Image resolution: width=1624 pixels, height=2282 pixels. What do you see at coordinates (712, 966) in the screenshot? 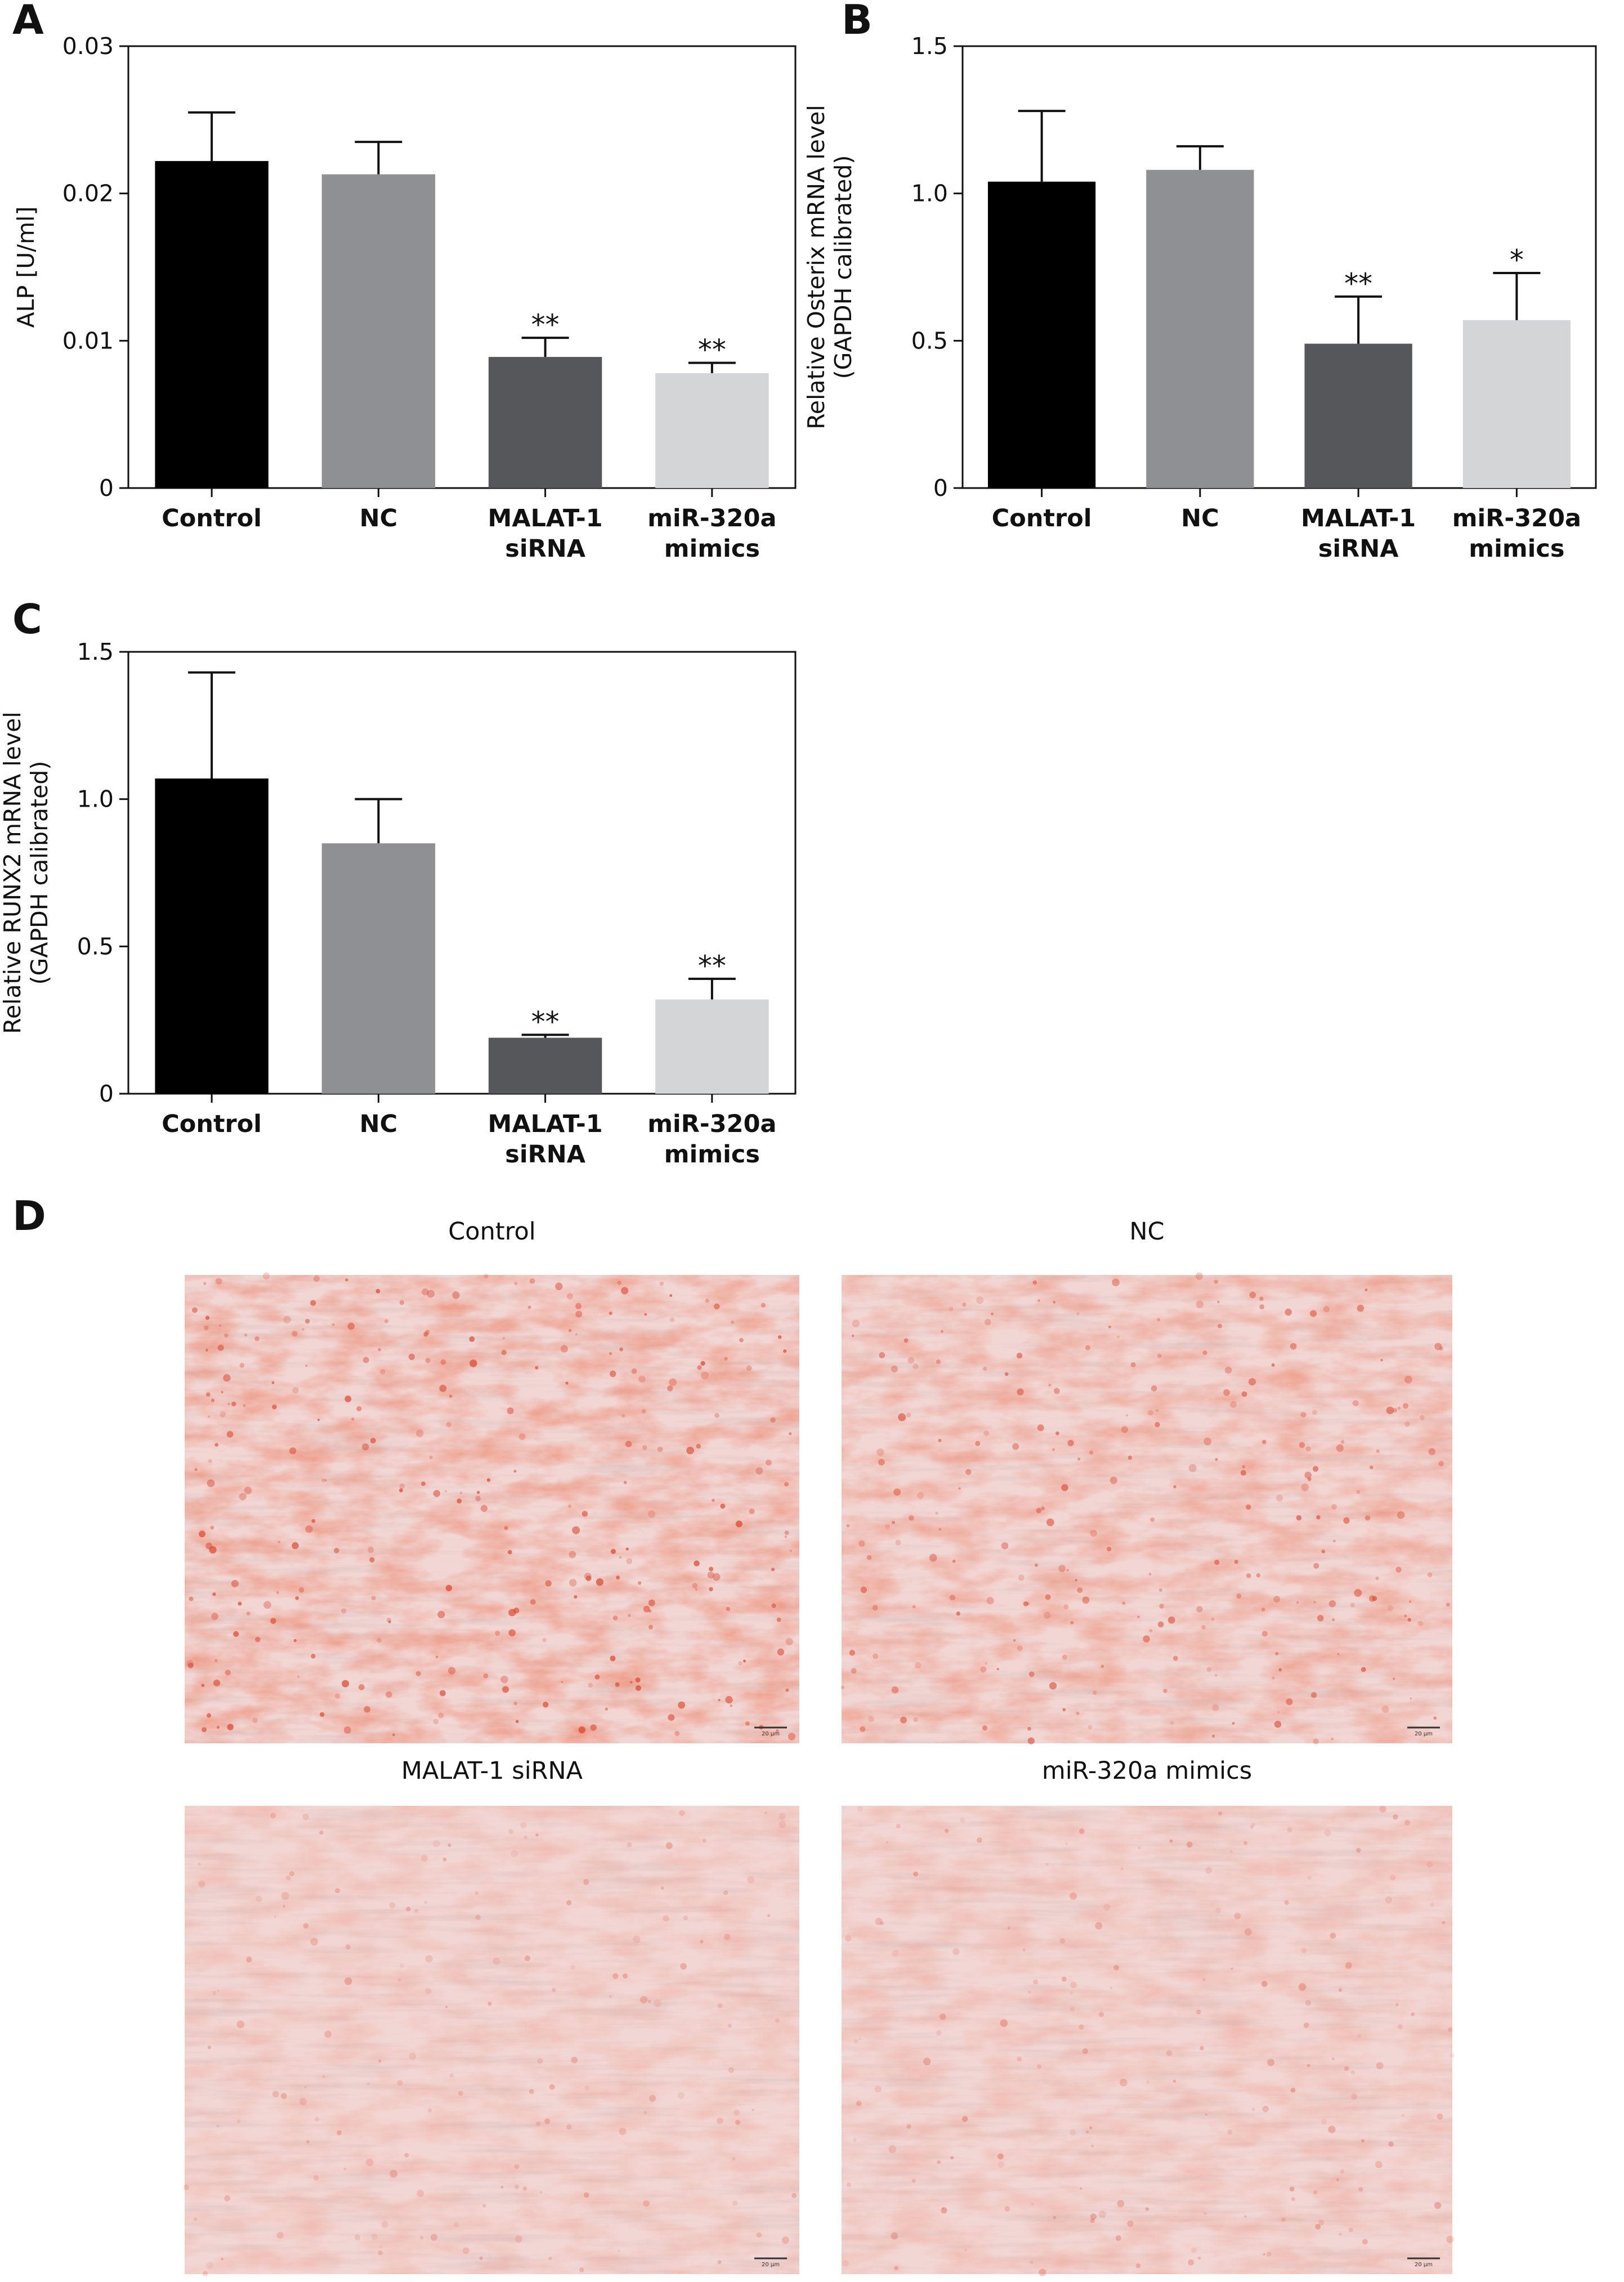
I see `significance-marker: **` at bounding box center [712, 966].